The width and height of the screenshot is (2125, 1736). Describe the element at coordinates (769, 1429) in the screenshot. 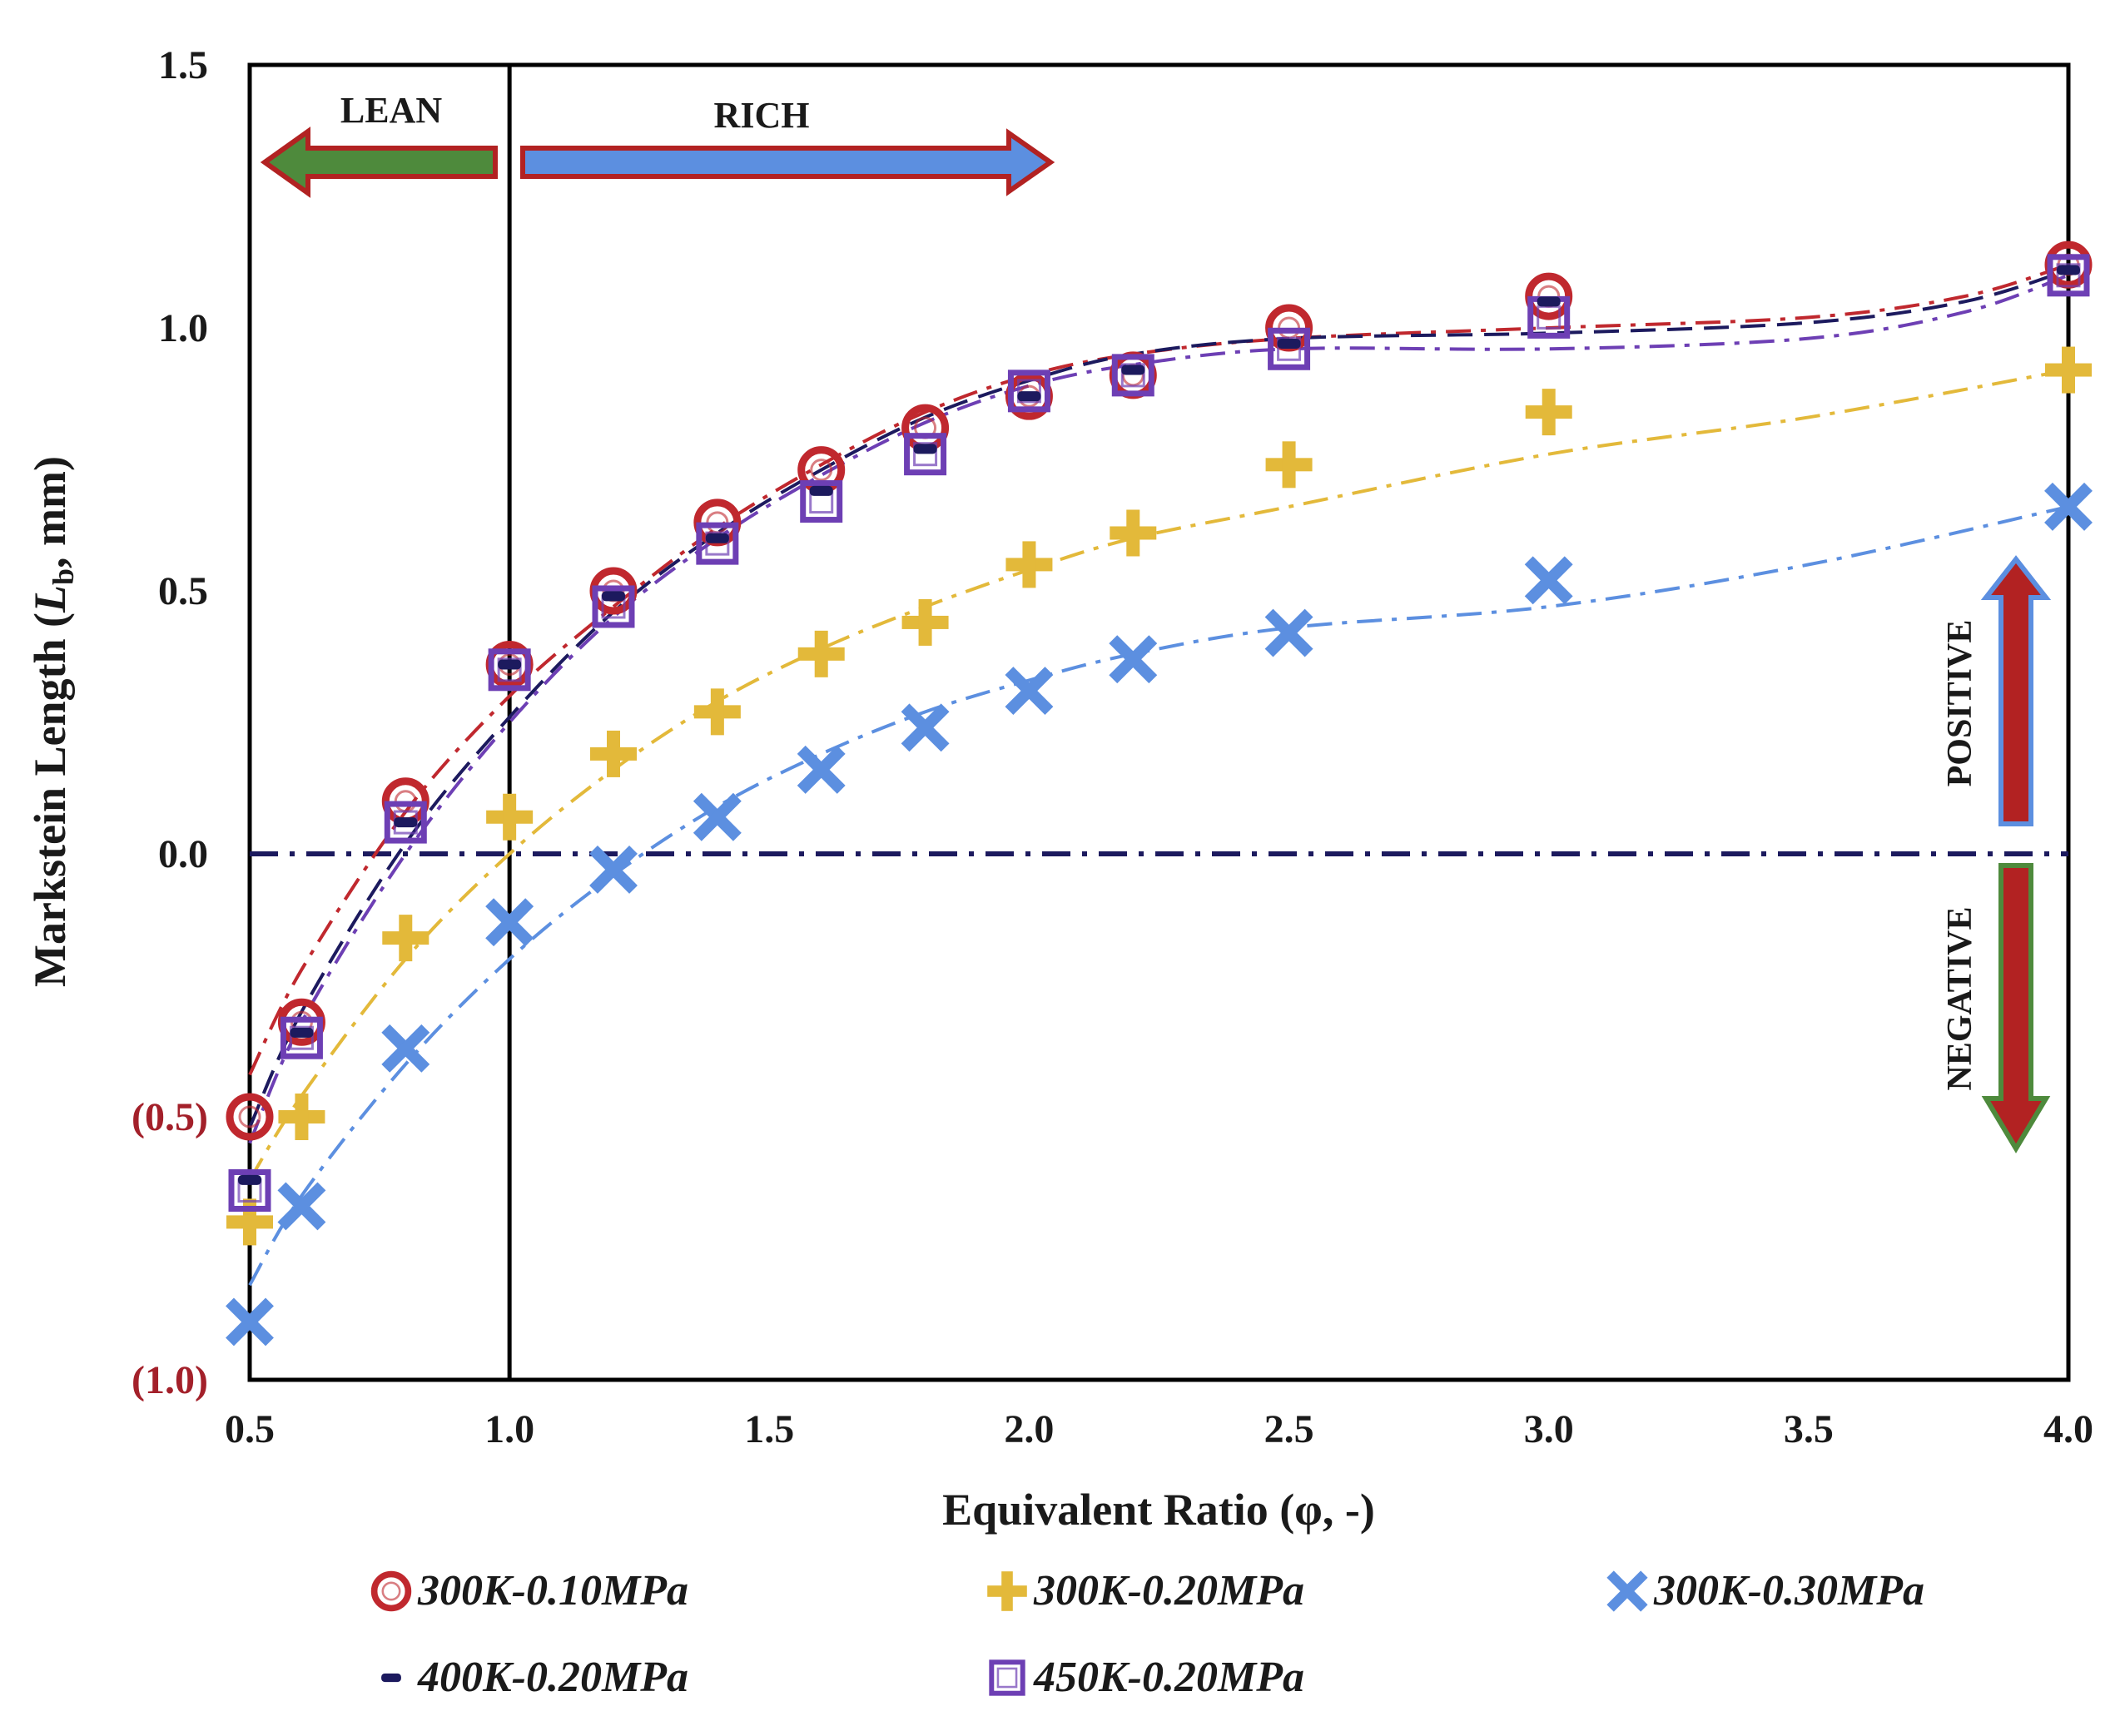

I see `x-tick-label: 1.5` at that location.